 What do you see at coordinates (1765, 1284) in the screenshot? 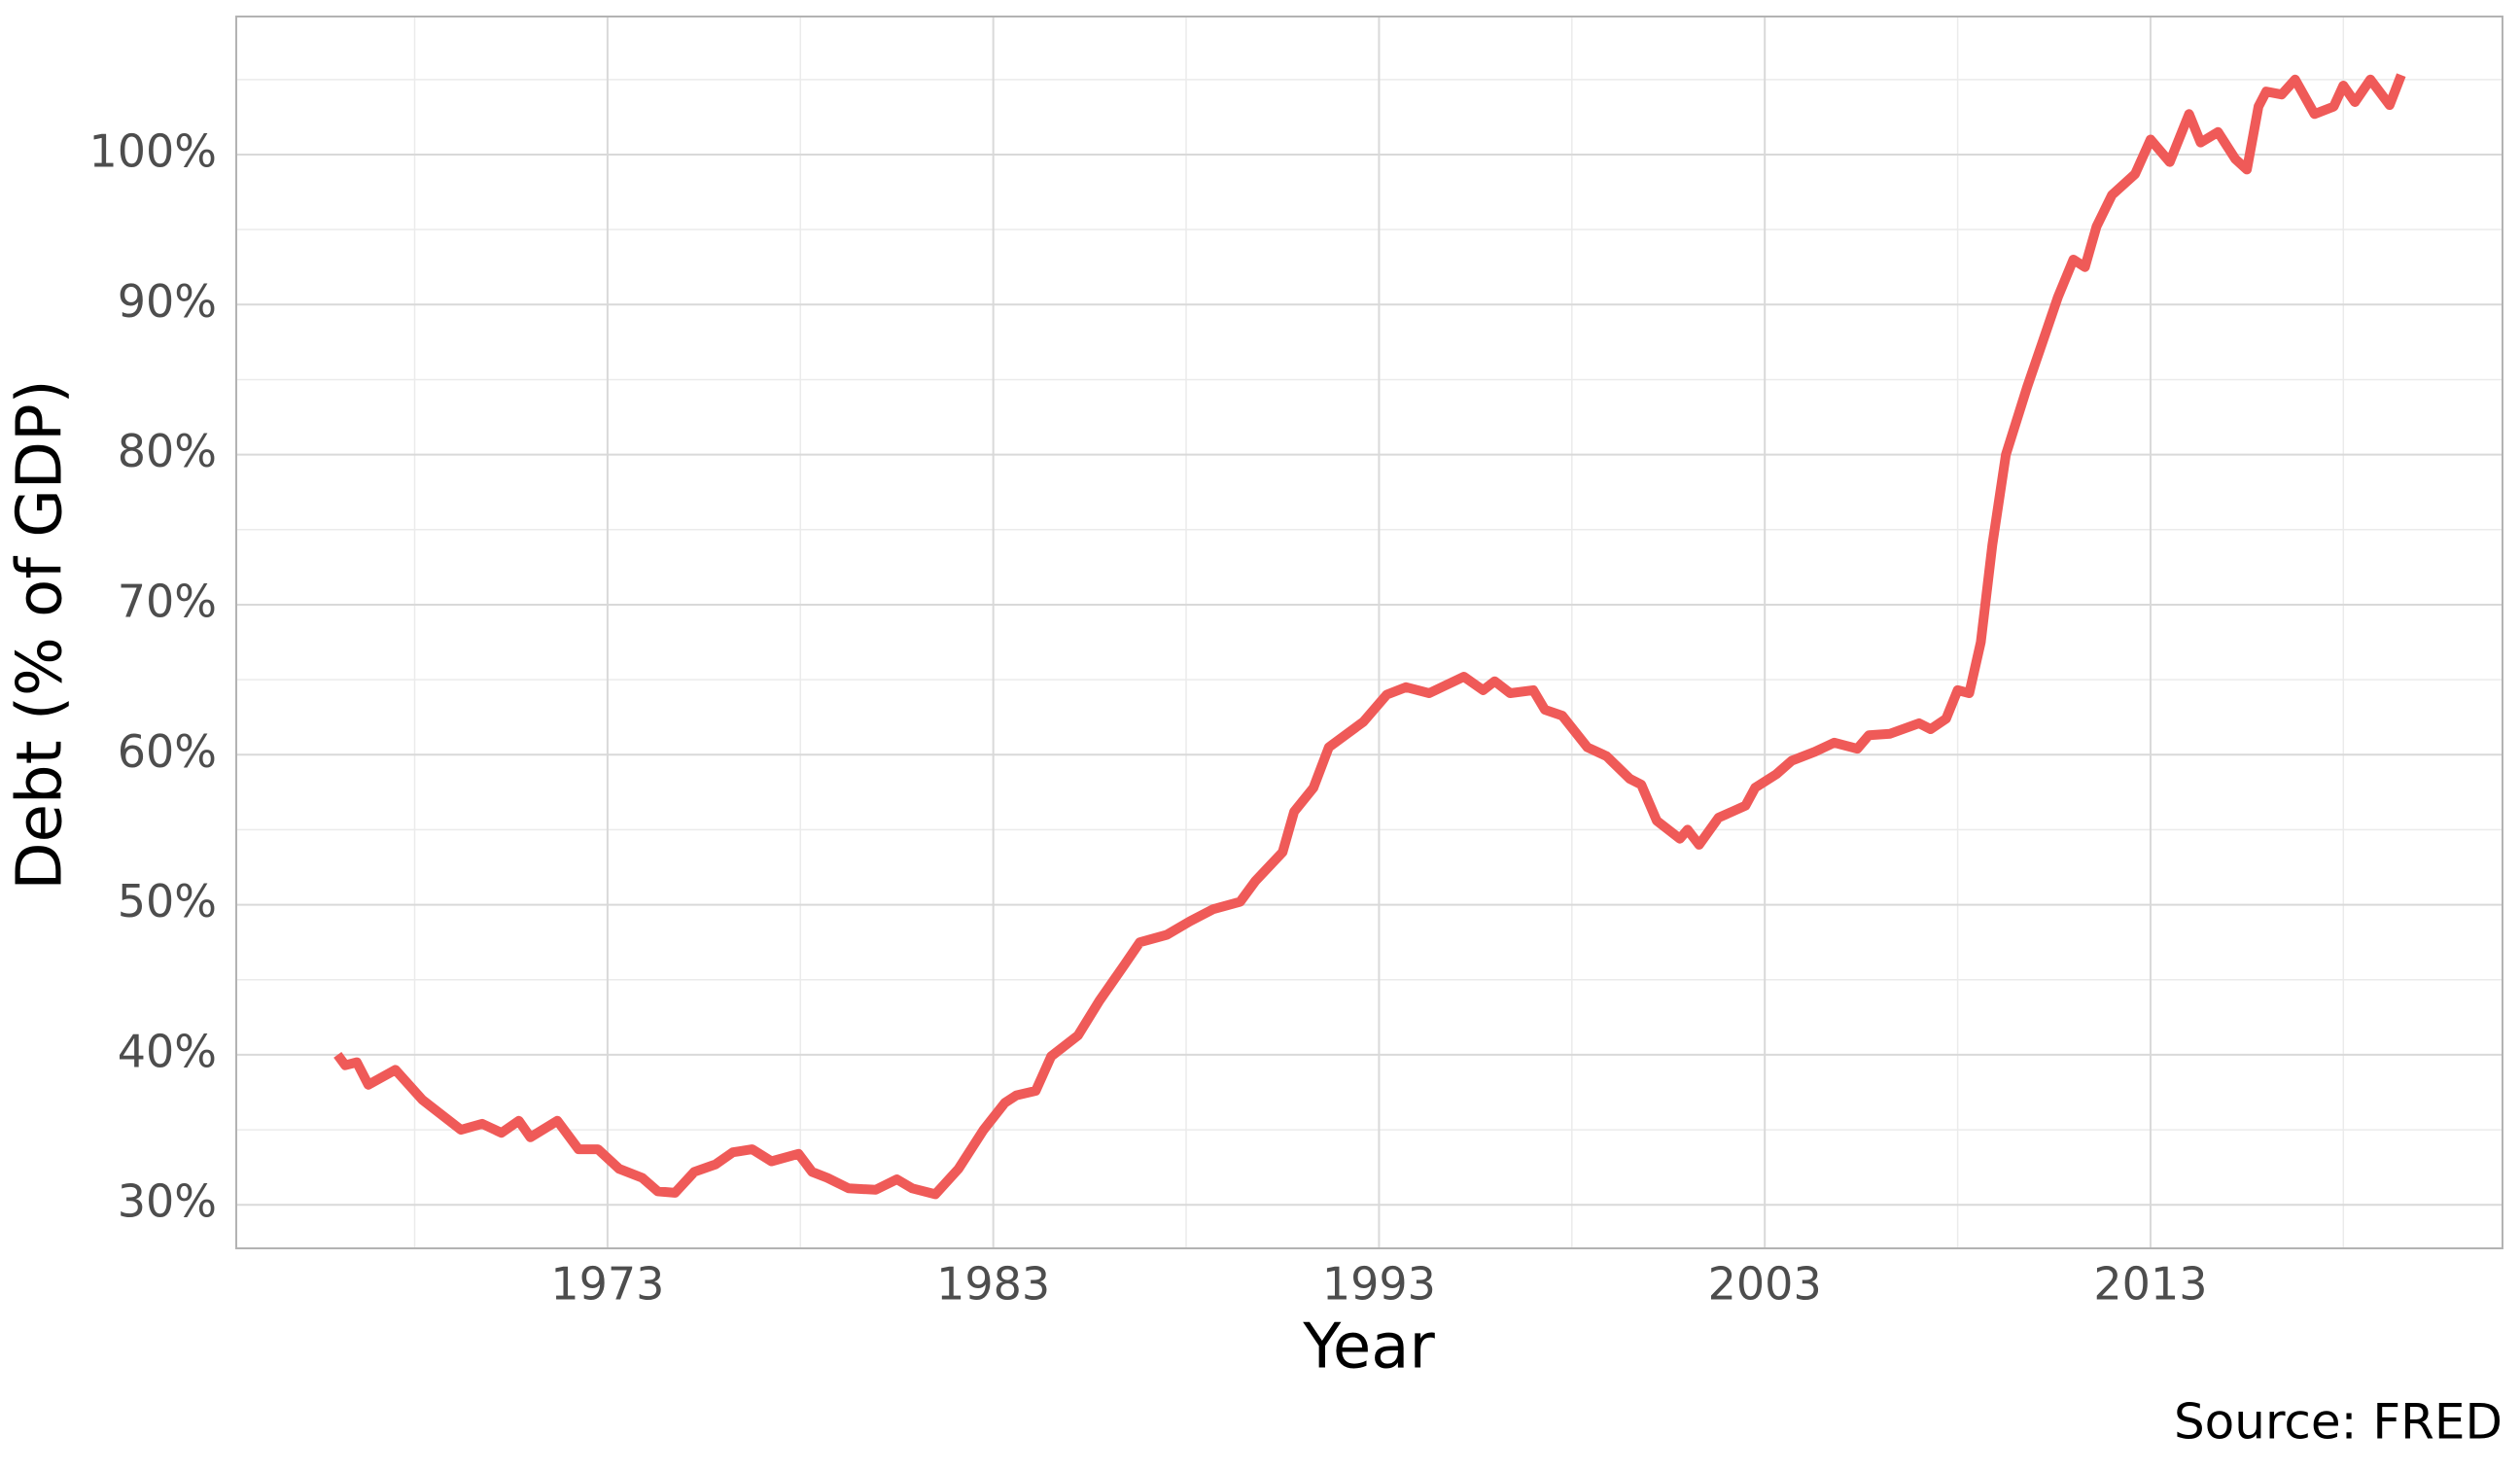
I see `x-tick-label: 2003` at bounding box center [1765, 1284].